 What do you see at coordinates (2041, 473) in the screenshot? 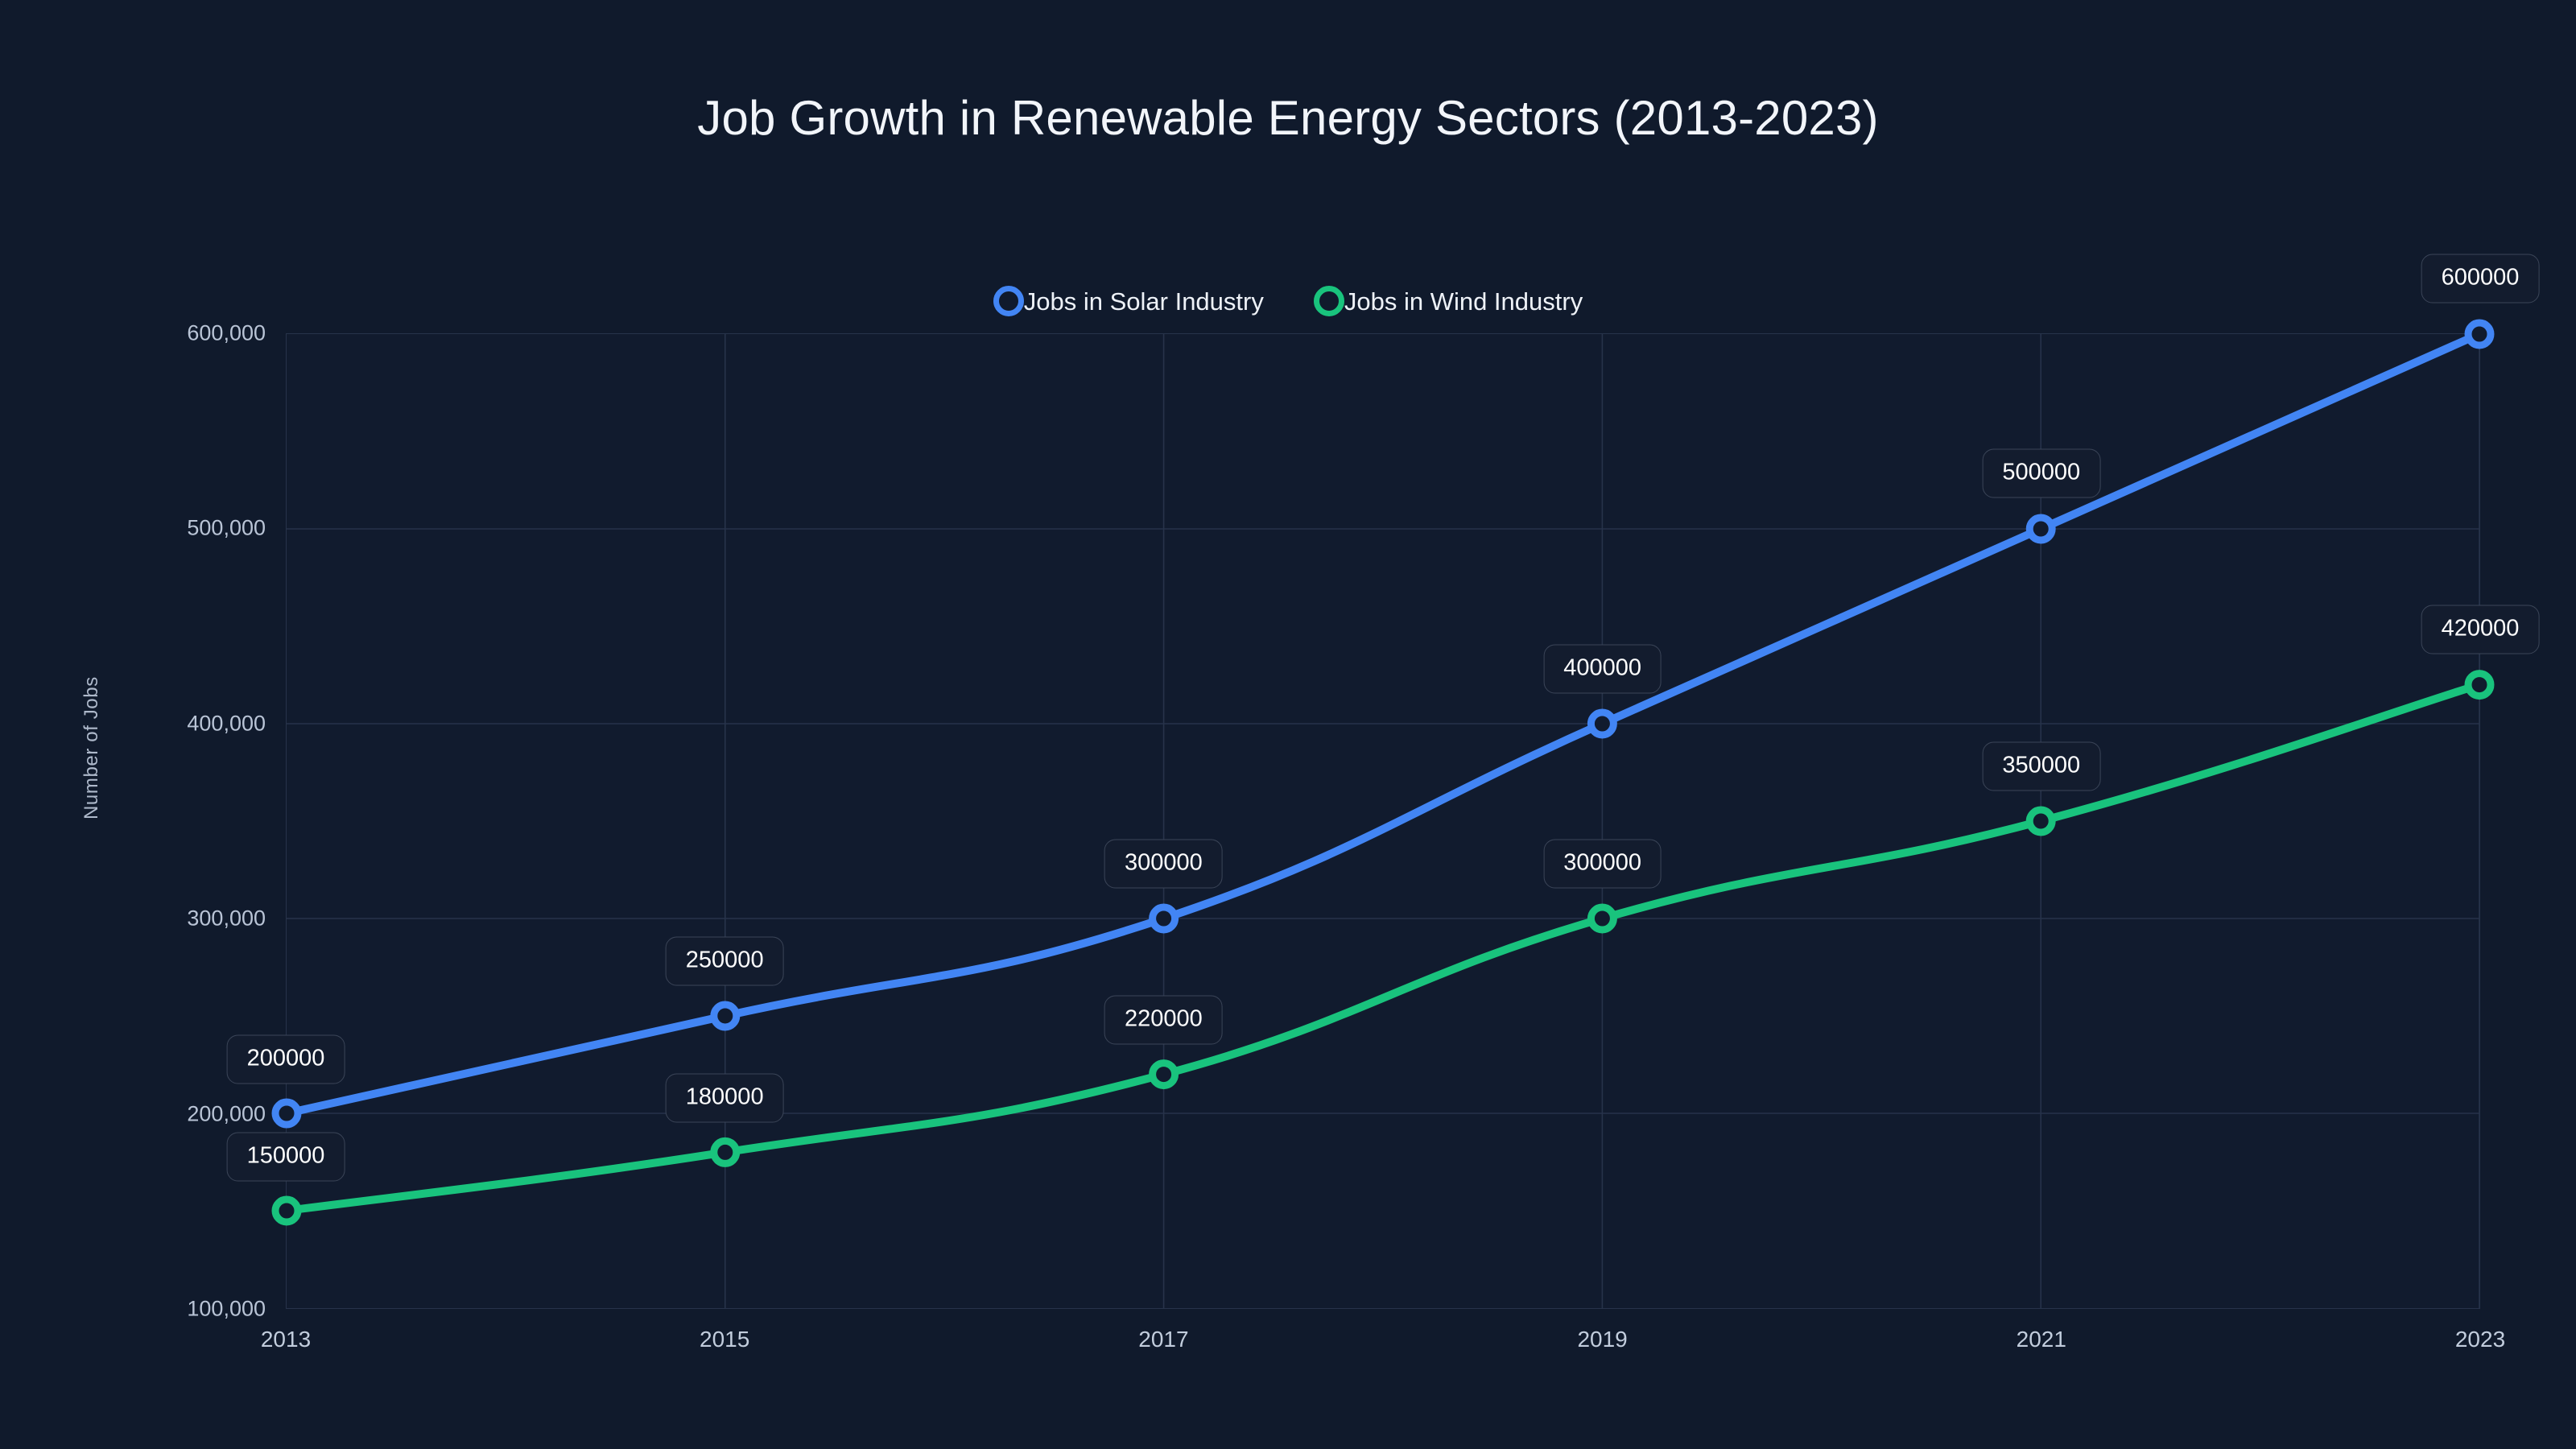
I see `data-point-label: 500000` at bounding box center [2041, 473].